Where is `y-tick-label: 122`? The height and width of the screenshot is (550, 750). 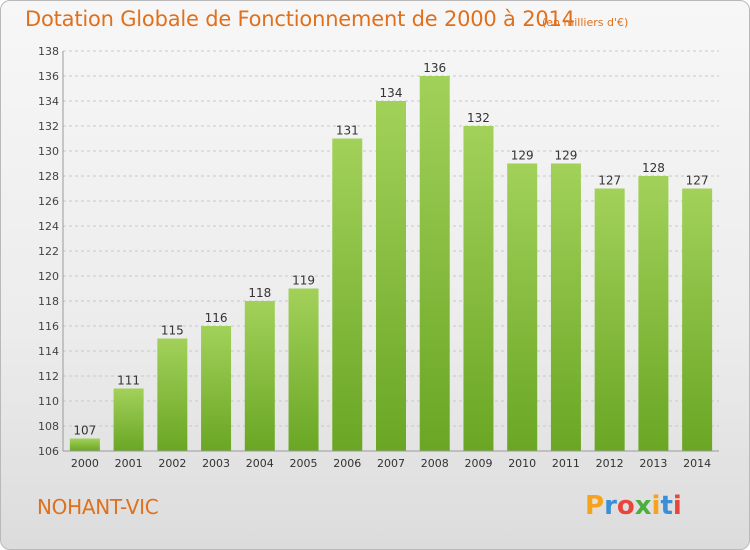
y-tick-label: 122 is located at coordinates (48, 251).